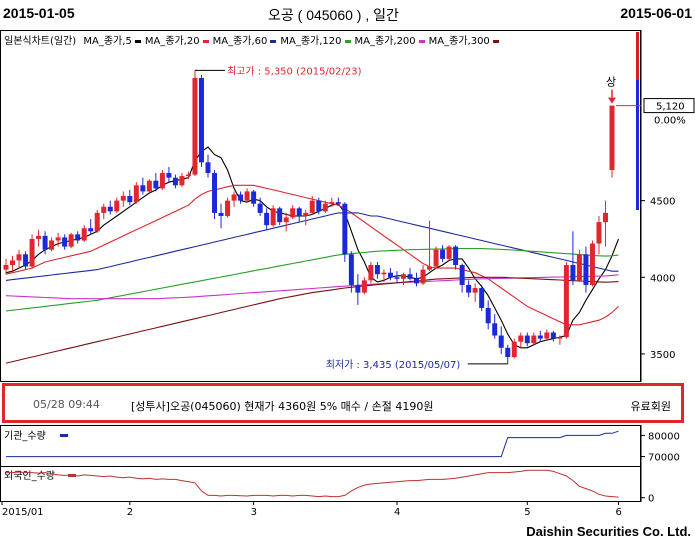 This screenshot has width=695, height=542. I want to click on x-tick-label: 5, so click(527, 512).